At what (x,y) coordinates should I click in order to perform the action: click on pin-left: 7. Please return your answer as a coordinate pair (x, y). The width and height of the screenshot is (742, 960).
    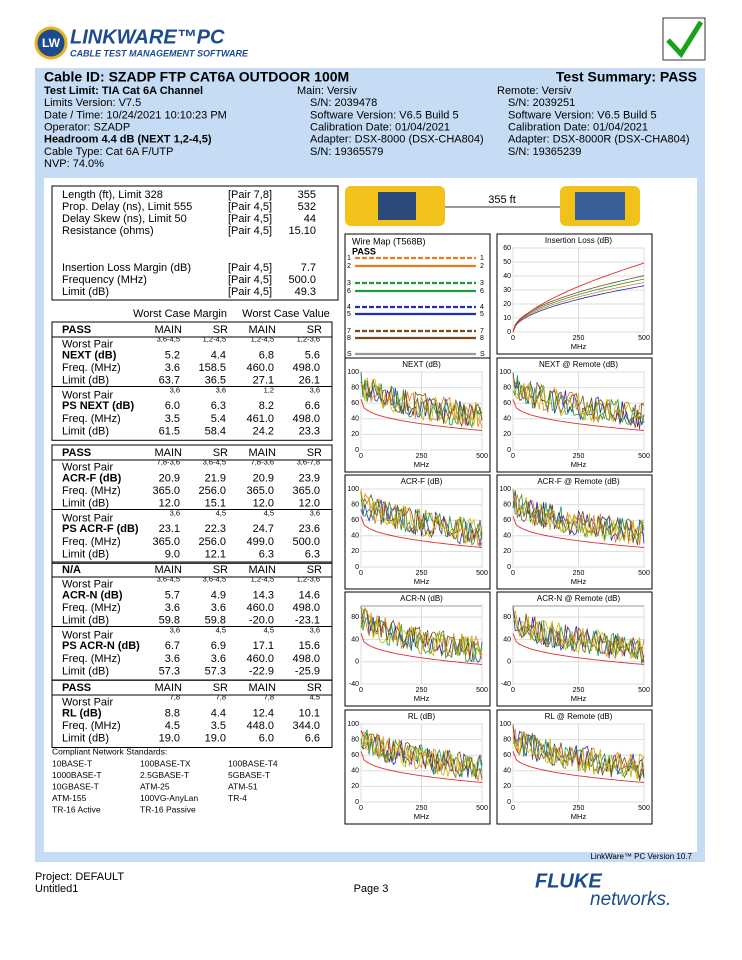
    Looking at the image, I should click on (349, 331).